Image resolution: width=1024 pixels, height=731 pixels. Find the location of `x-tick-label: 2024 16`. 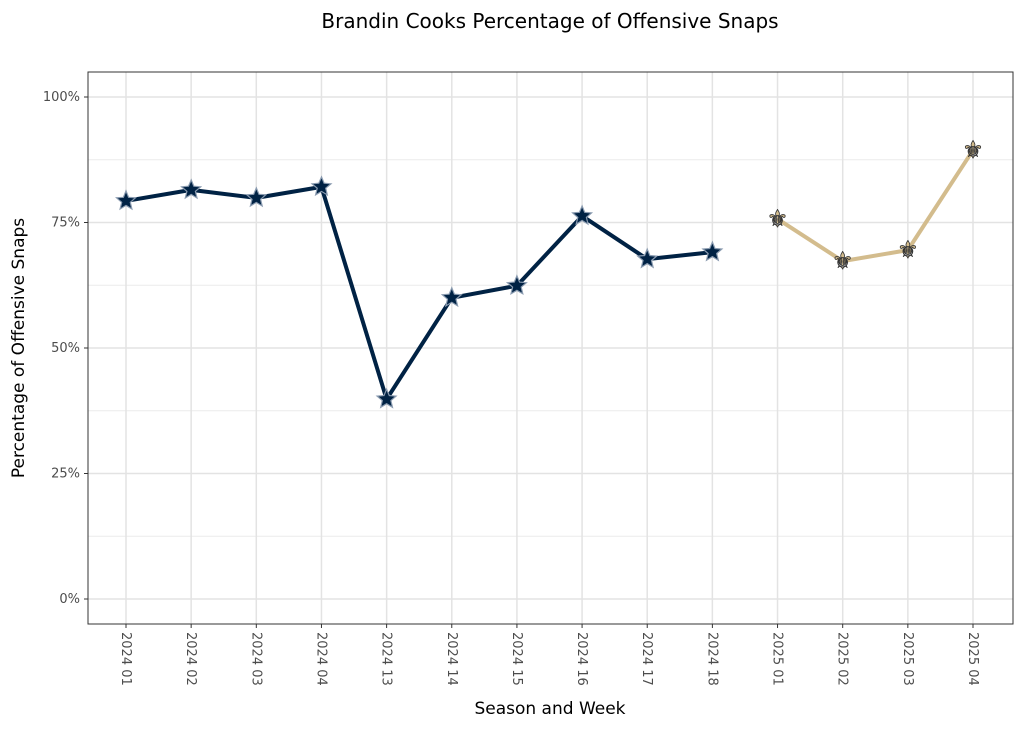

x-tick-label: 2024 16 is located at coordinates (581, 659).